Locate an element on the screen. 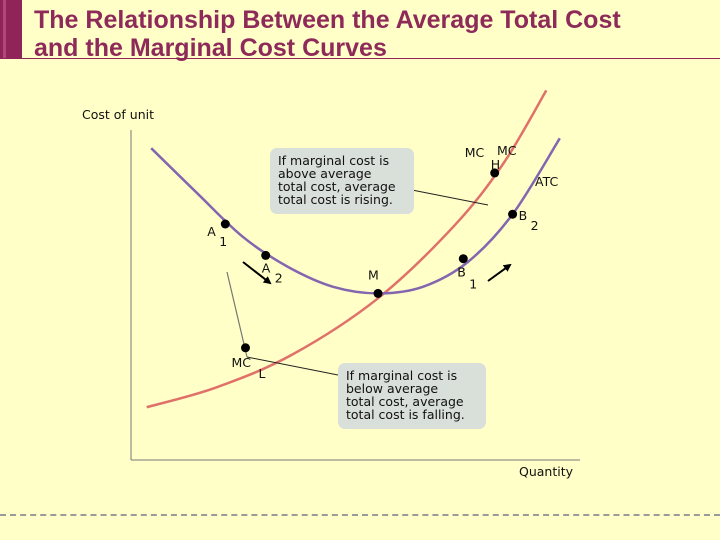  point-label-a2: A is located at coordinates (266, 267).